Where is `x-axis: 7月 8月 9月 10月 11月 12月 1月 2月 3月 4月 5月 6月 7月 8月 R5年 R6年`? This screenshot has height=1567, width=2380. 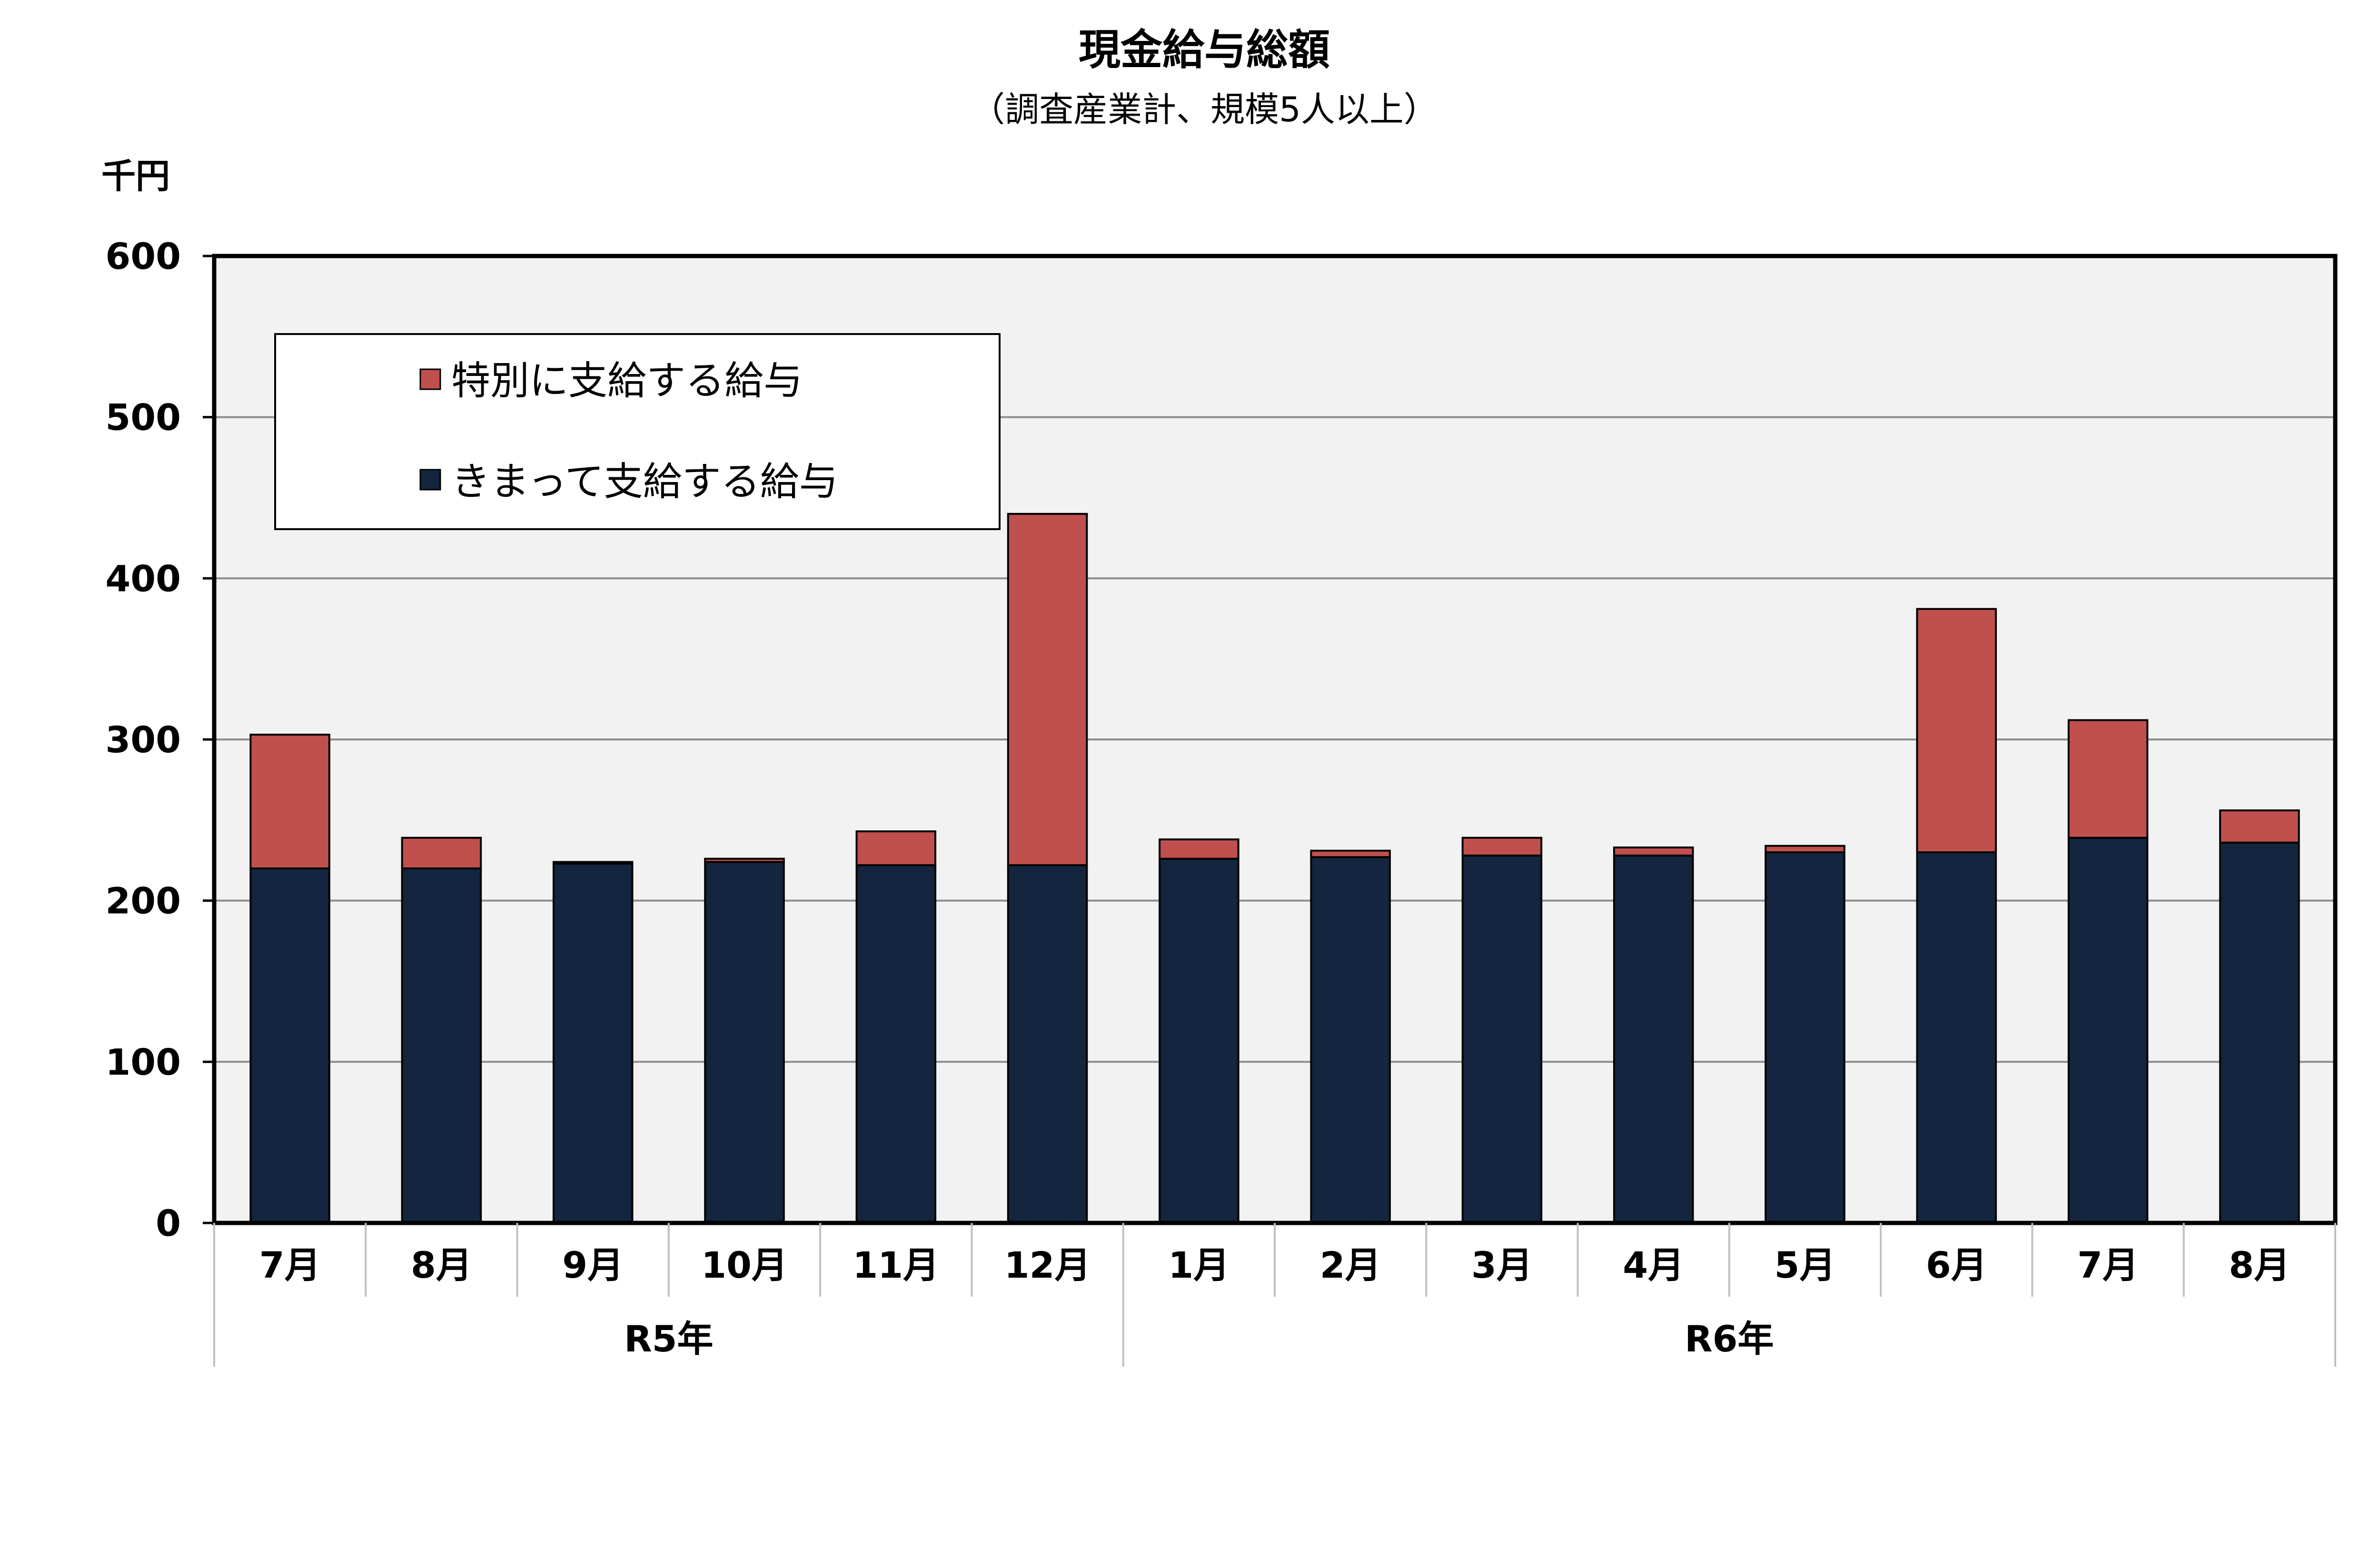
x-axis: 7月 8月 9月 10月 11月 12月 1月 2月 3月 4月 5月 6月 7月 8月 R5年 R6年 is located at coordinates (1274, 1295).